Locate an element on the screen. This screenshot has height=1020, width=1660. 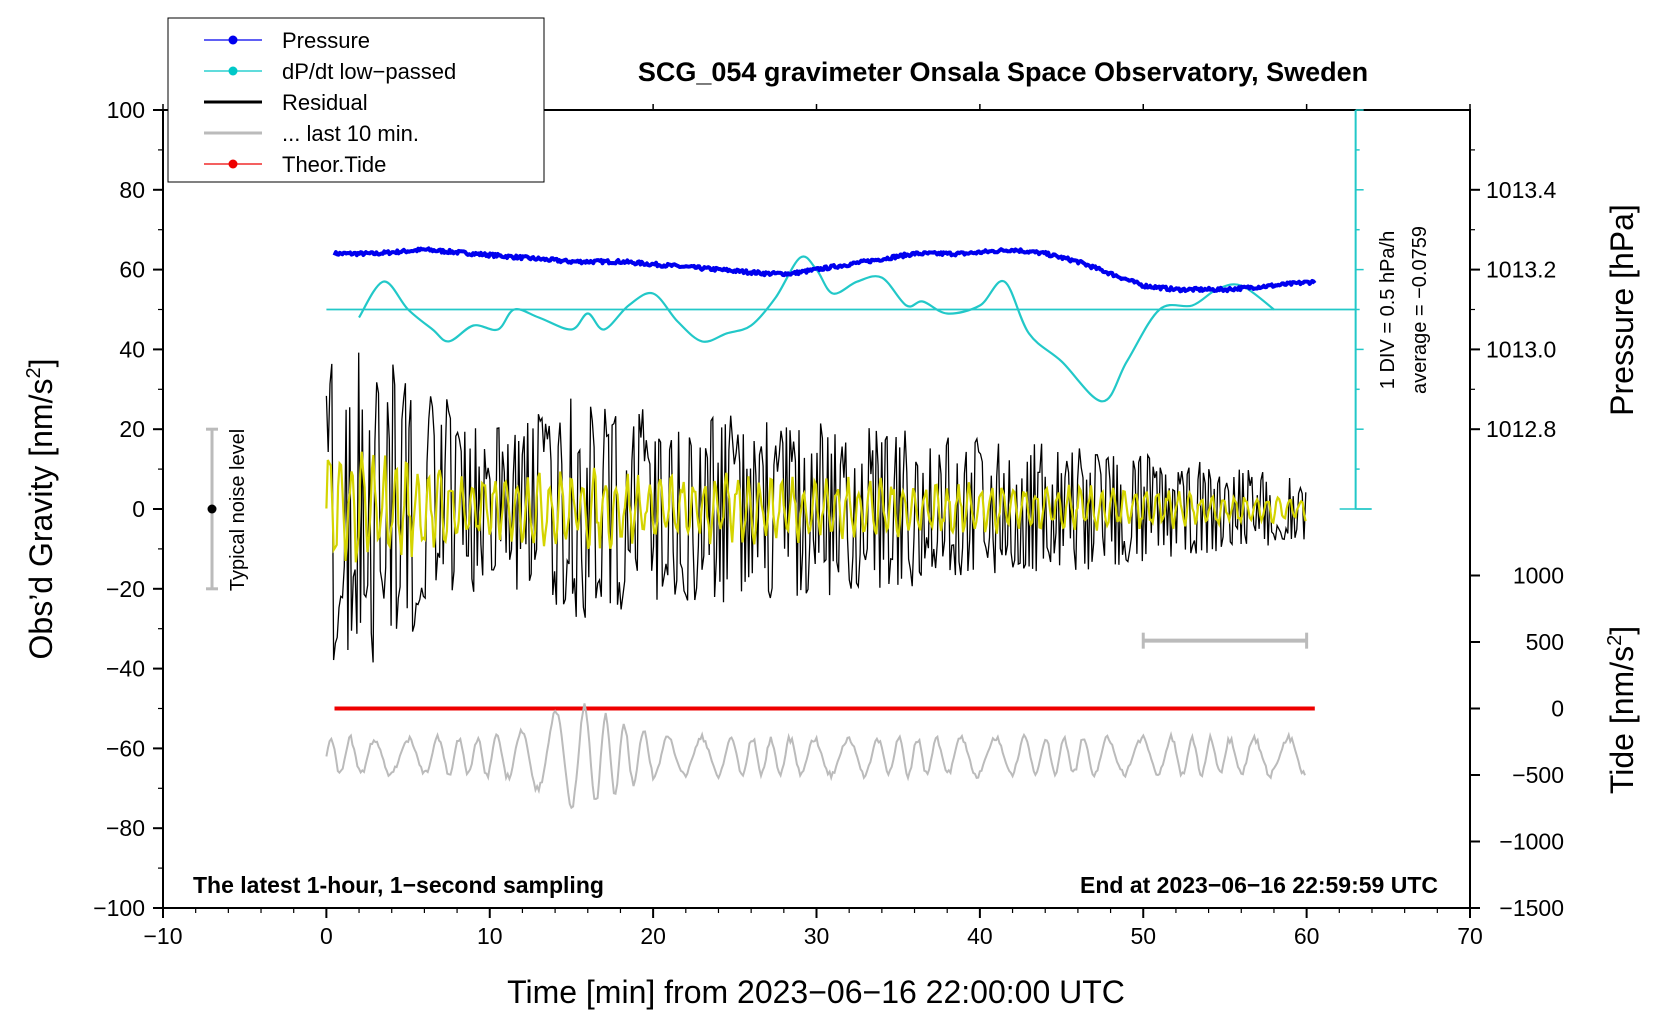
tide-tick-label: −1000 is located at coordinates (1531, 842).